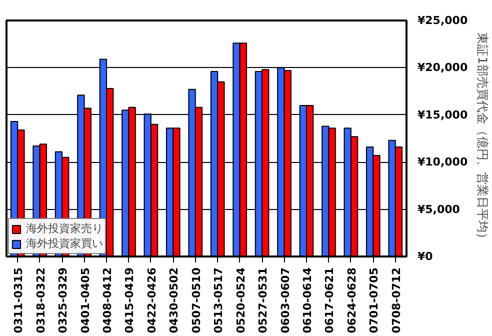 The height and width of the screenshot is (336, 492). I want to click on legend-label: 海外投資家買い, so click(64, 243).